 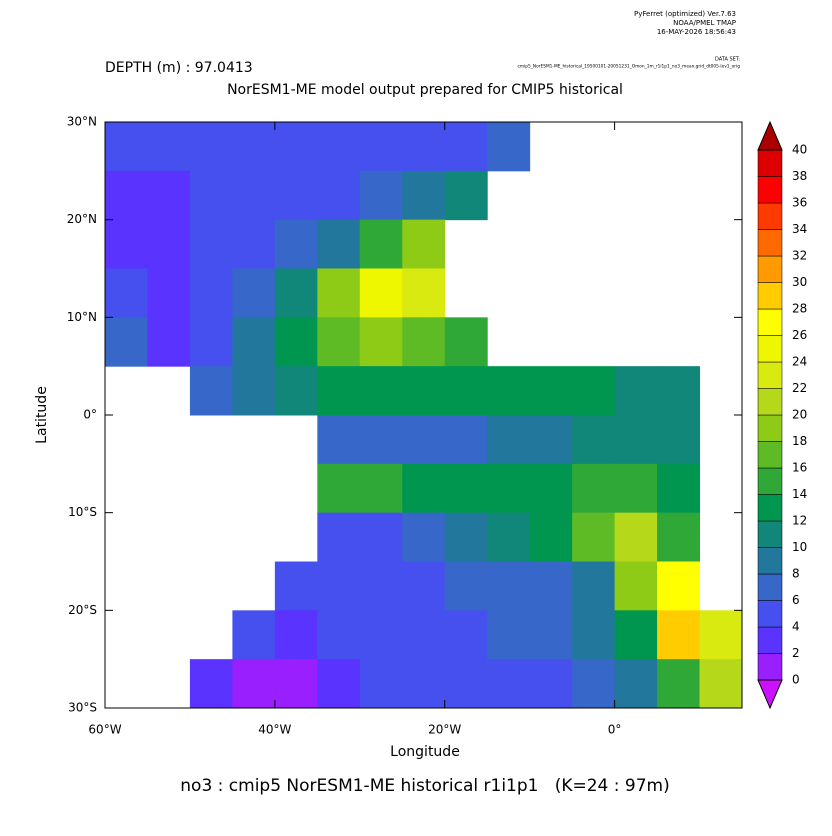 I want to click on y-tick-label: 10°S, so click(x=82, y=512).